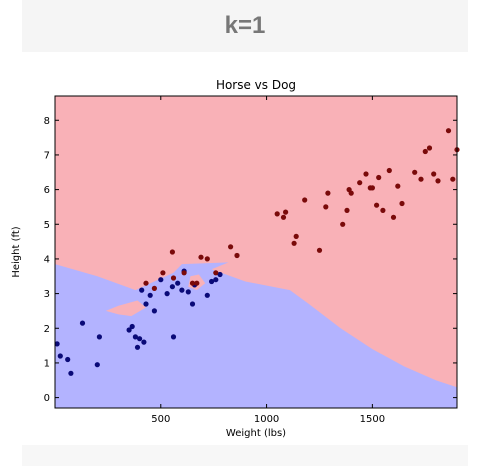 This screenshot has width=490, height=466. What do you see at coordinates (47, 190) in the screenshot?
I see `y-tick-label-6: 6` at bounding box center [47, 190].